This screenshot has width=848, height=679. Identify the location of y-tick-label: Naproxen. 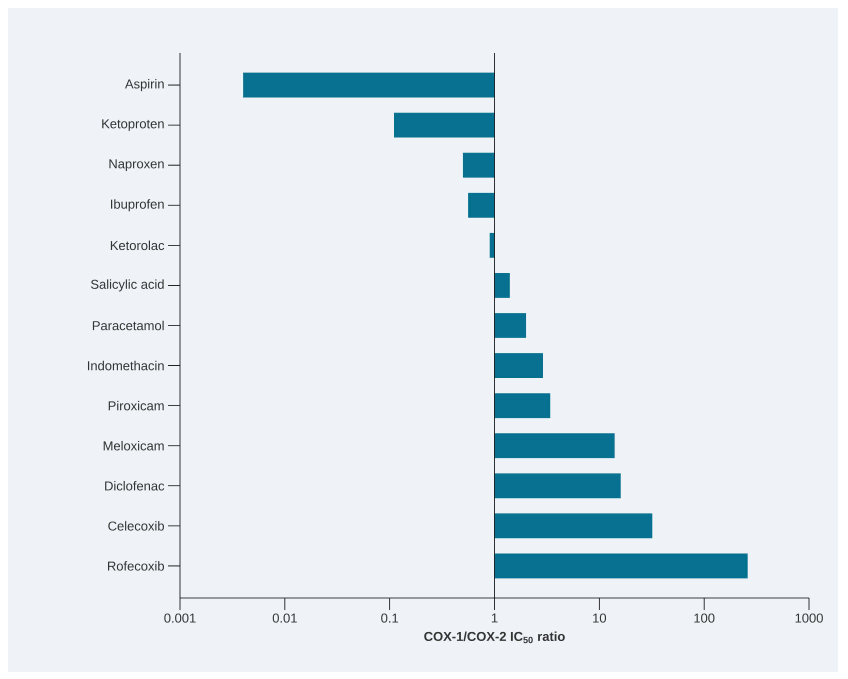
(136, 165).